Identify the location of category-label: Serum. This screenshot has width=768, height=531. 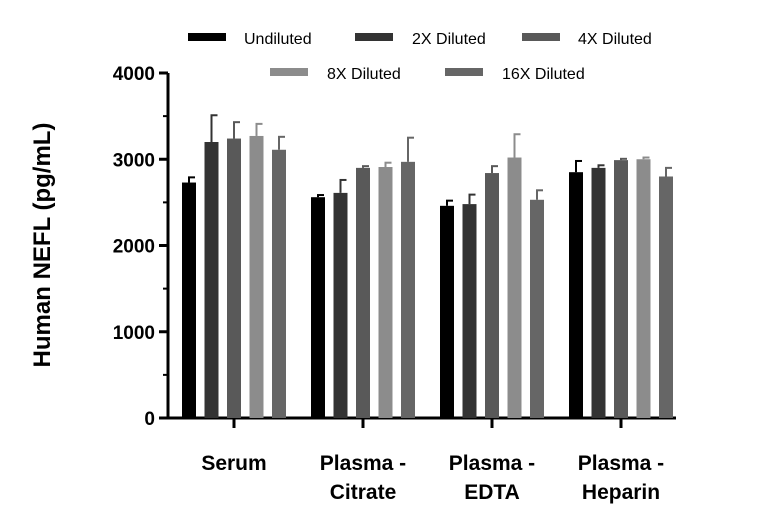
(233, 463).